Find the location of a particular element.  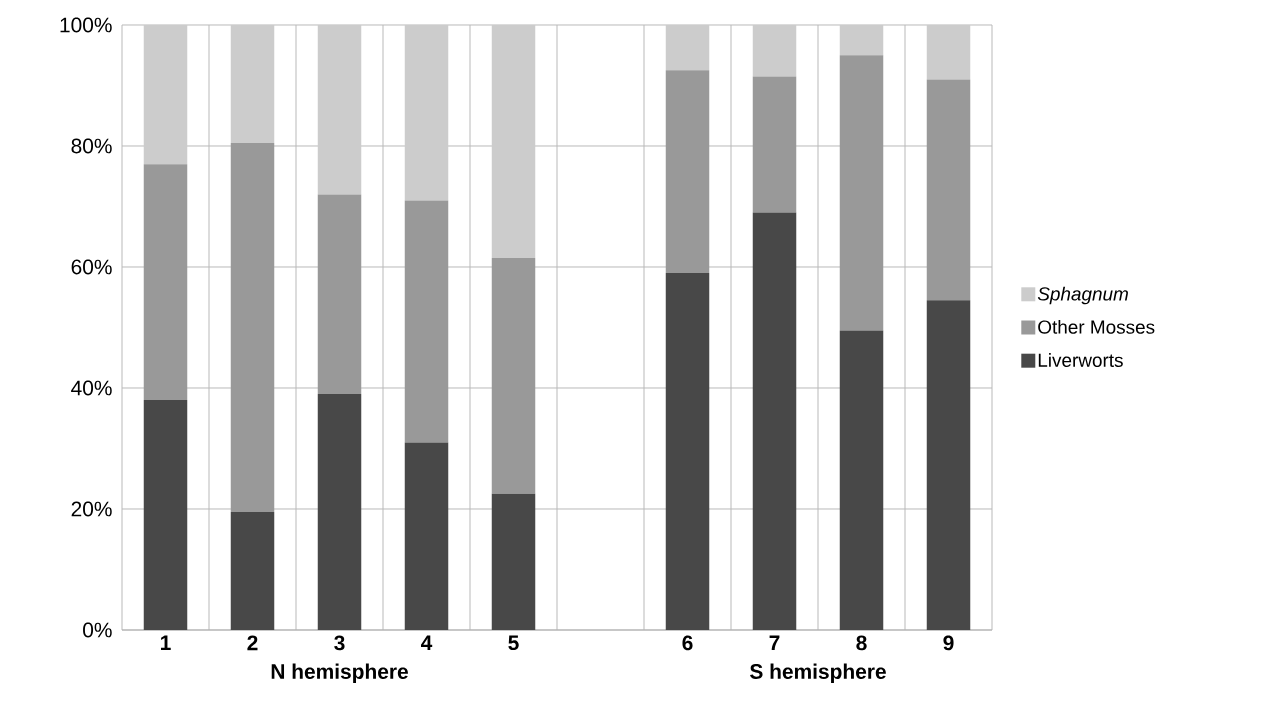

x-tick-label: 3 is located at coordinates (339, 643).